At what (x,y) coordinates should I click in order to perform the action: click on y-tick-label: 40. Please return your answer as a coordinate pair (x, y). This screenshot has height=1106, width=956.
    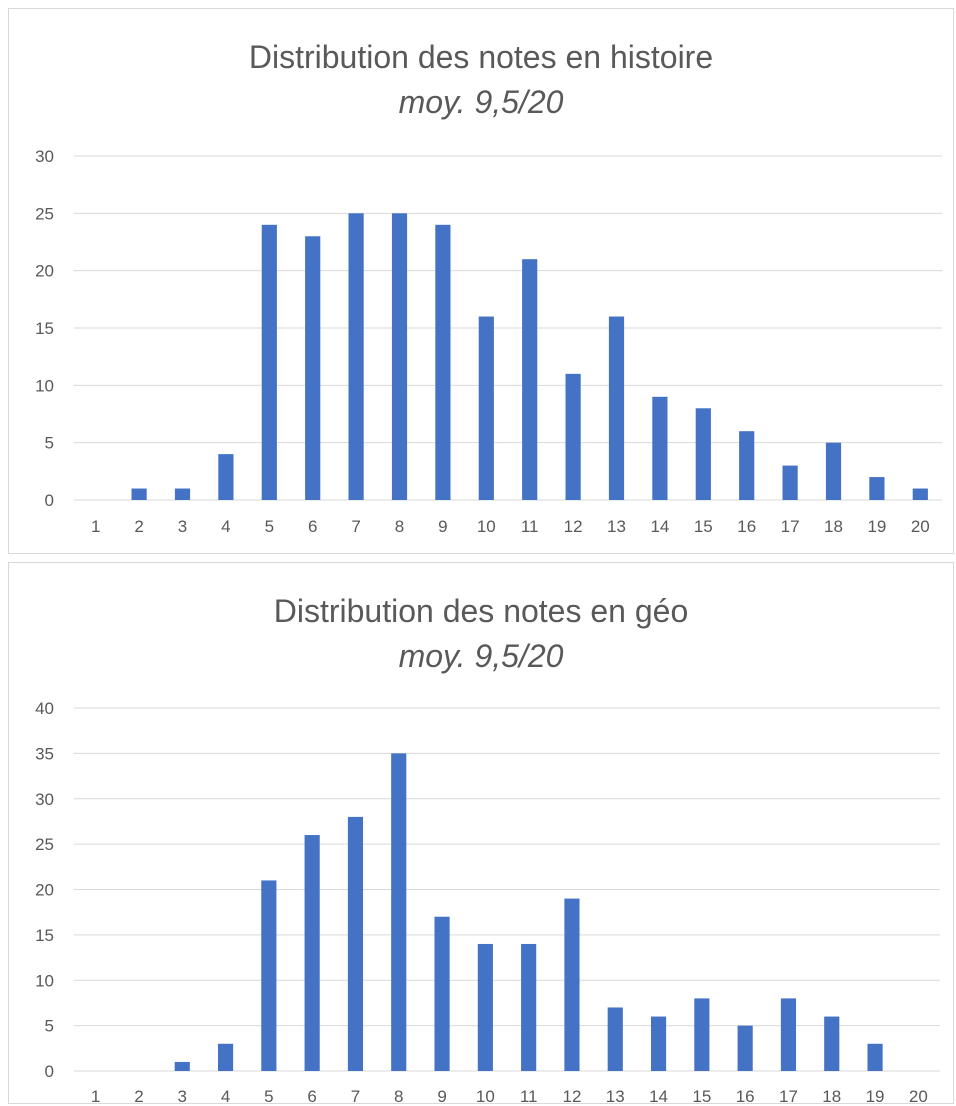
    Looking at the image, I should click on (44, 708).